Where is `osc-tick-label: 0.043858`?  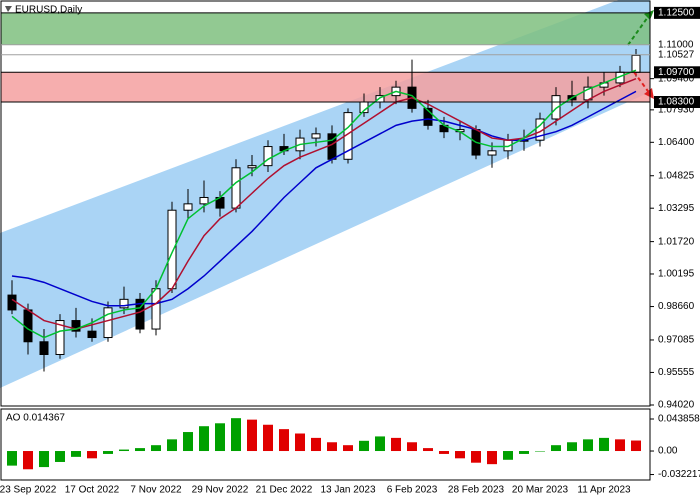
osc-tick-label: 0.043858 is located at coordinates (679, 419).